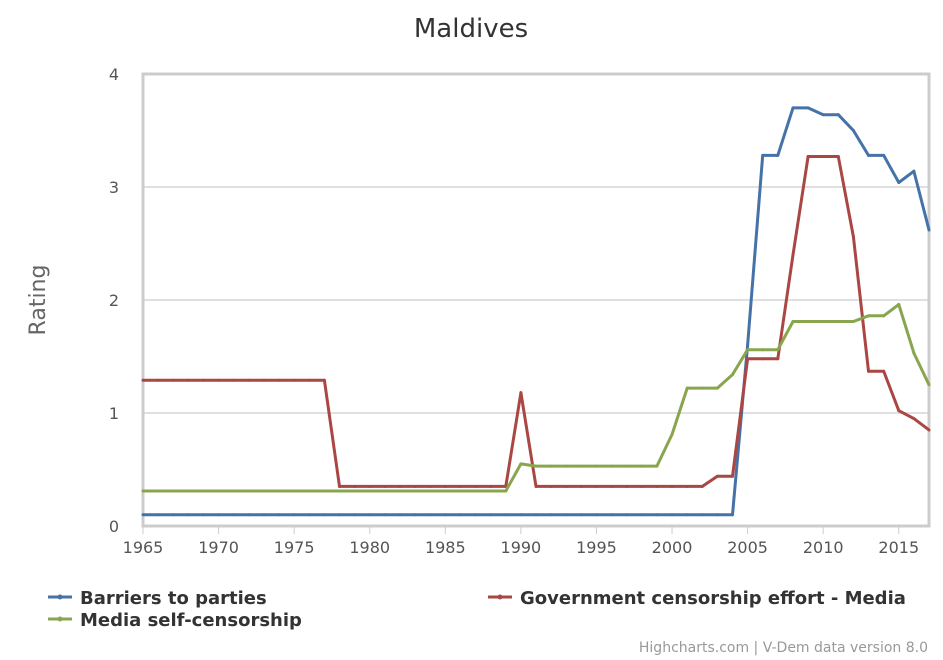  I want to click on legend-item: Media self-censorship, so click(175, 620).